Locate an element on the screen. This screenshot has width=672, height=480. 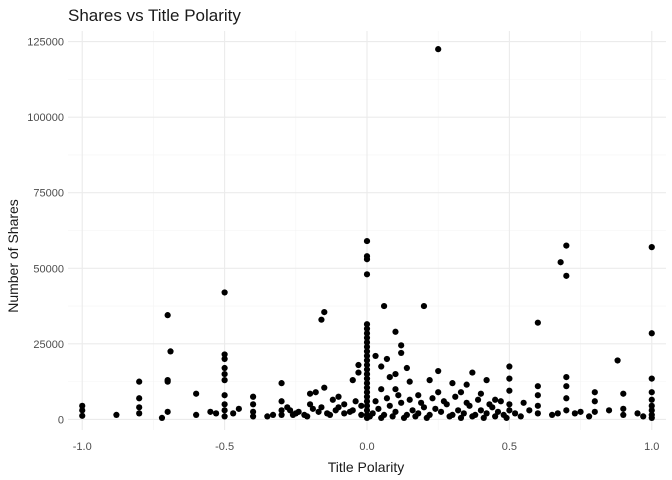
x-tick-label: 0.5 is located at coordinates (509, 447).